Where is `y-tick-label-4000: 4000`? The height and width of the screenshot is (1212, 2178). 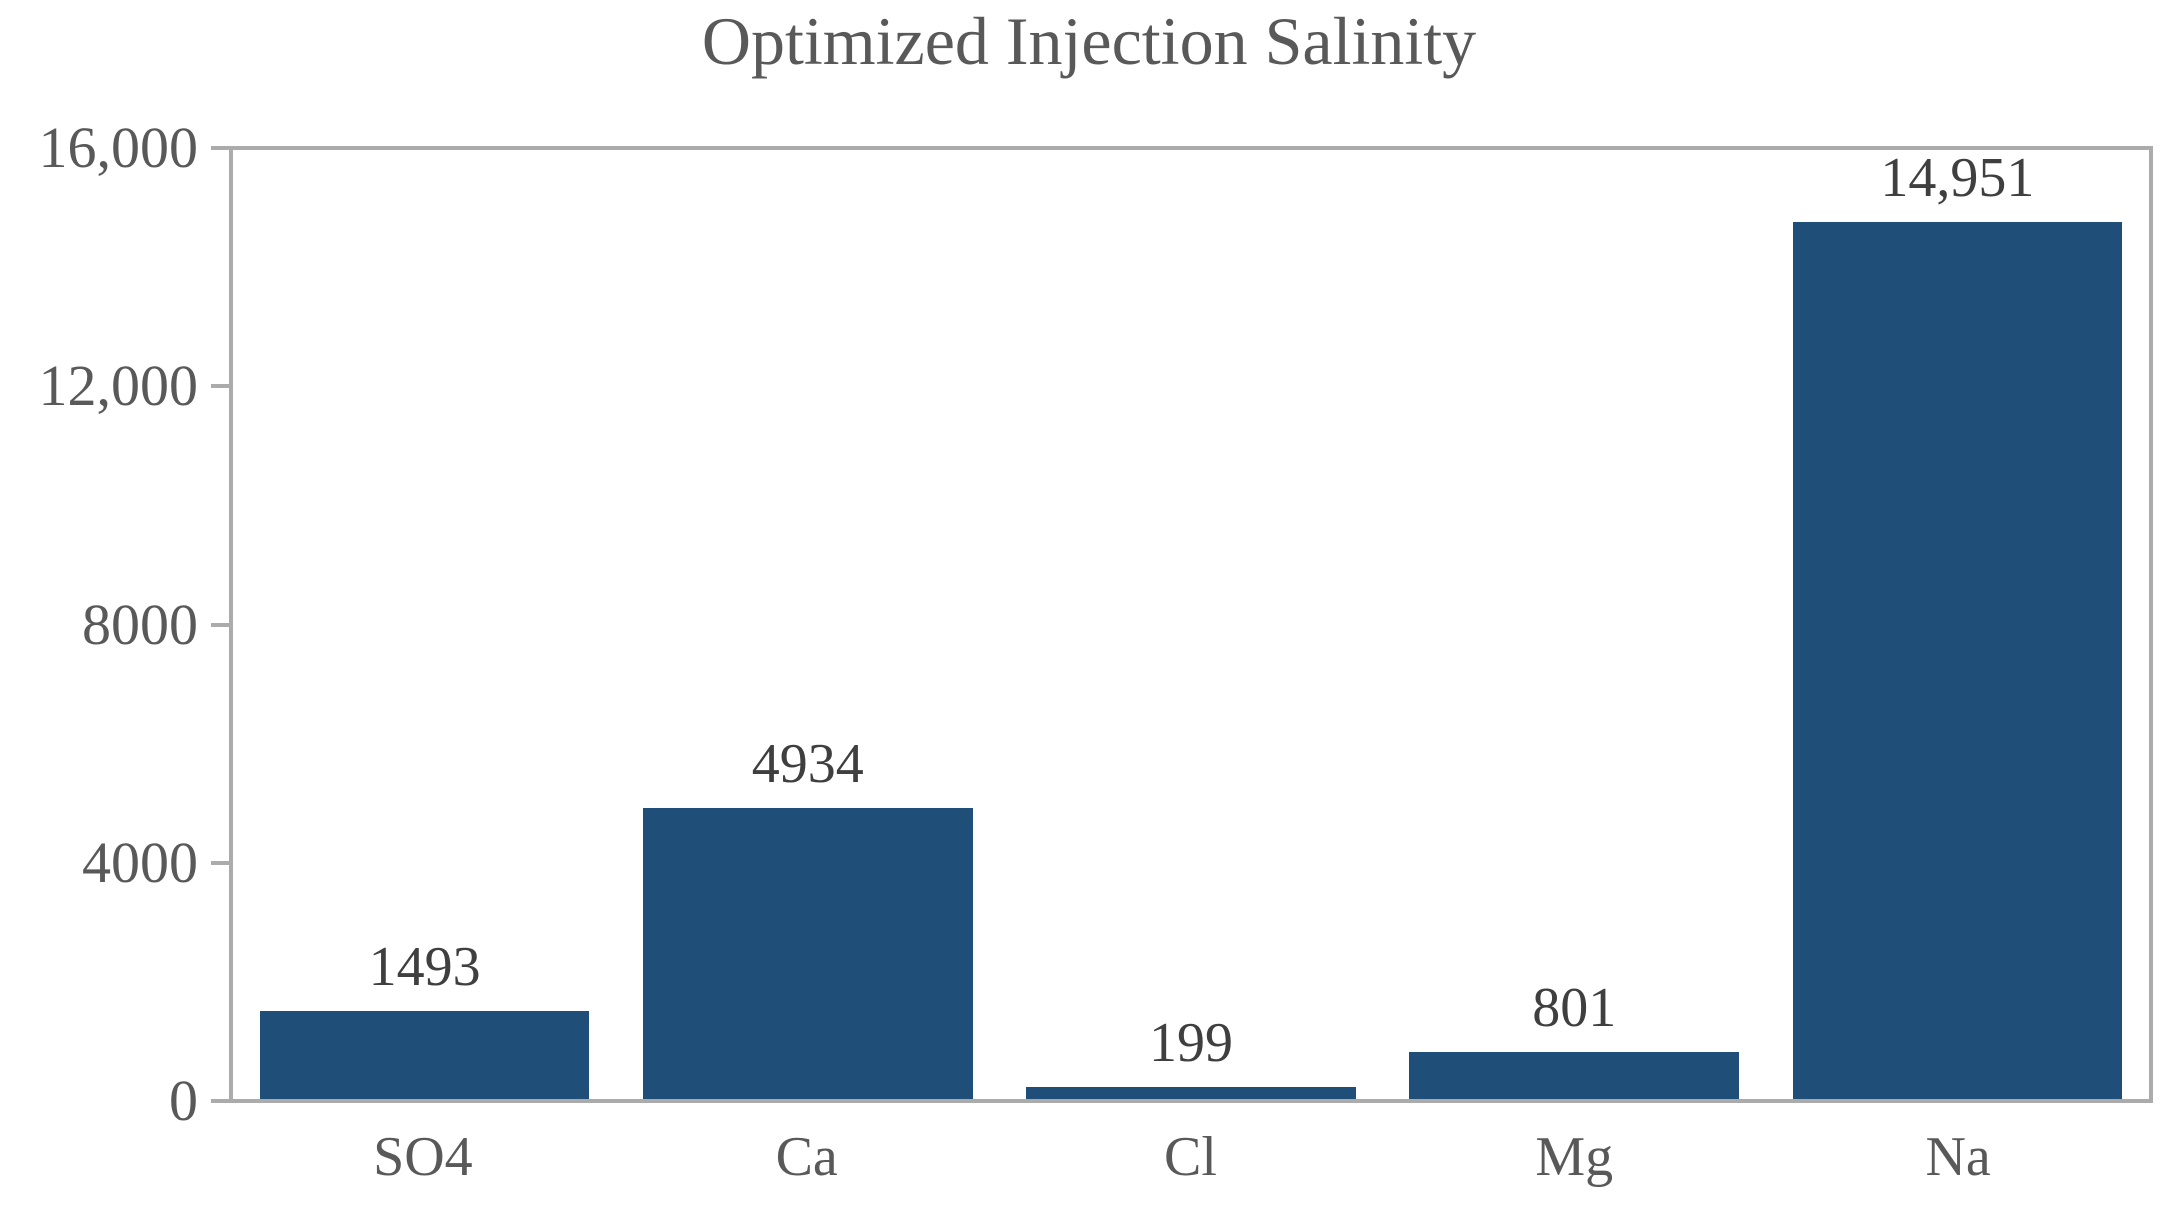
y-tick-label-4000: 4000 is located at coordinates (140, 862).